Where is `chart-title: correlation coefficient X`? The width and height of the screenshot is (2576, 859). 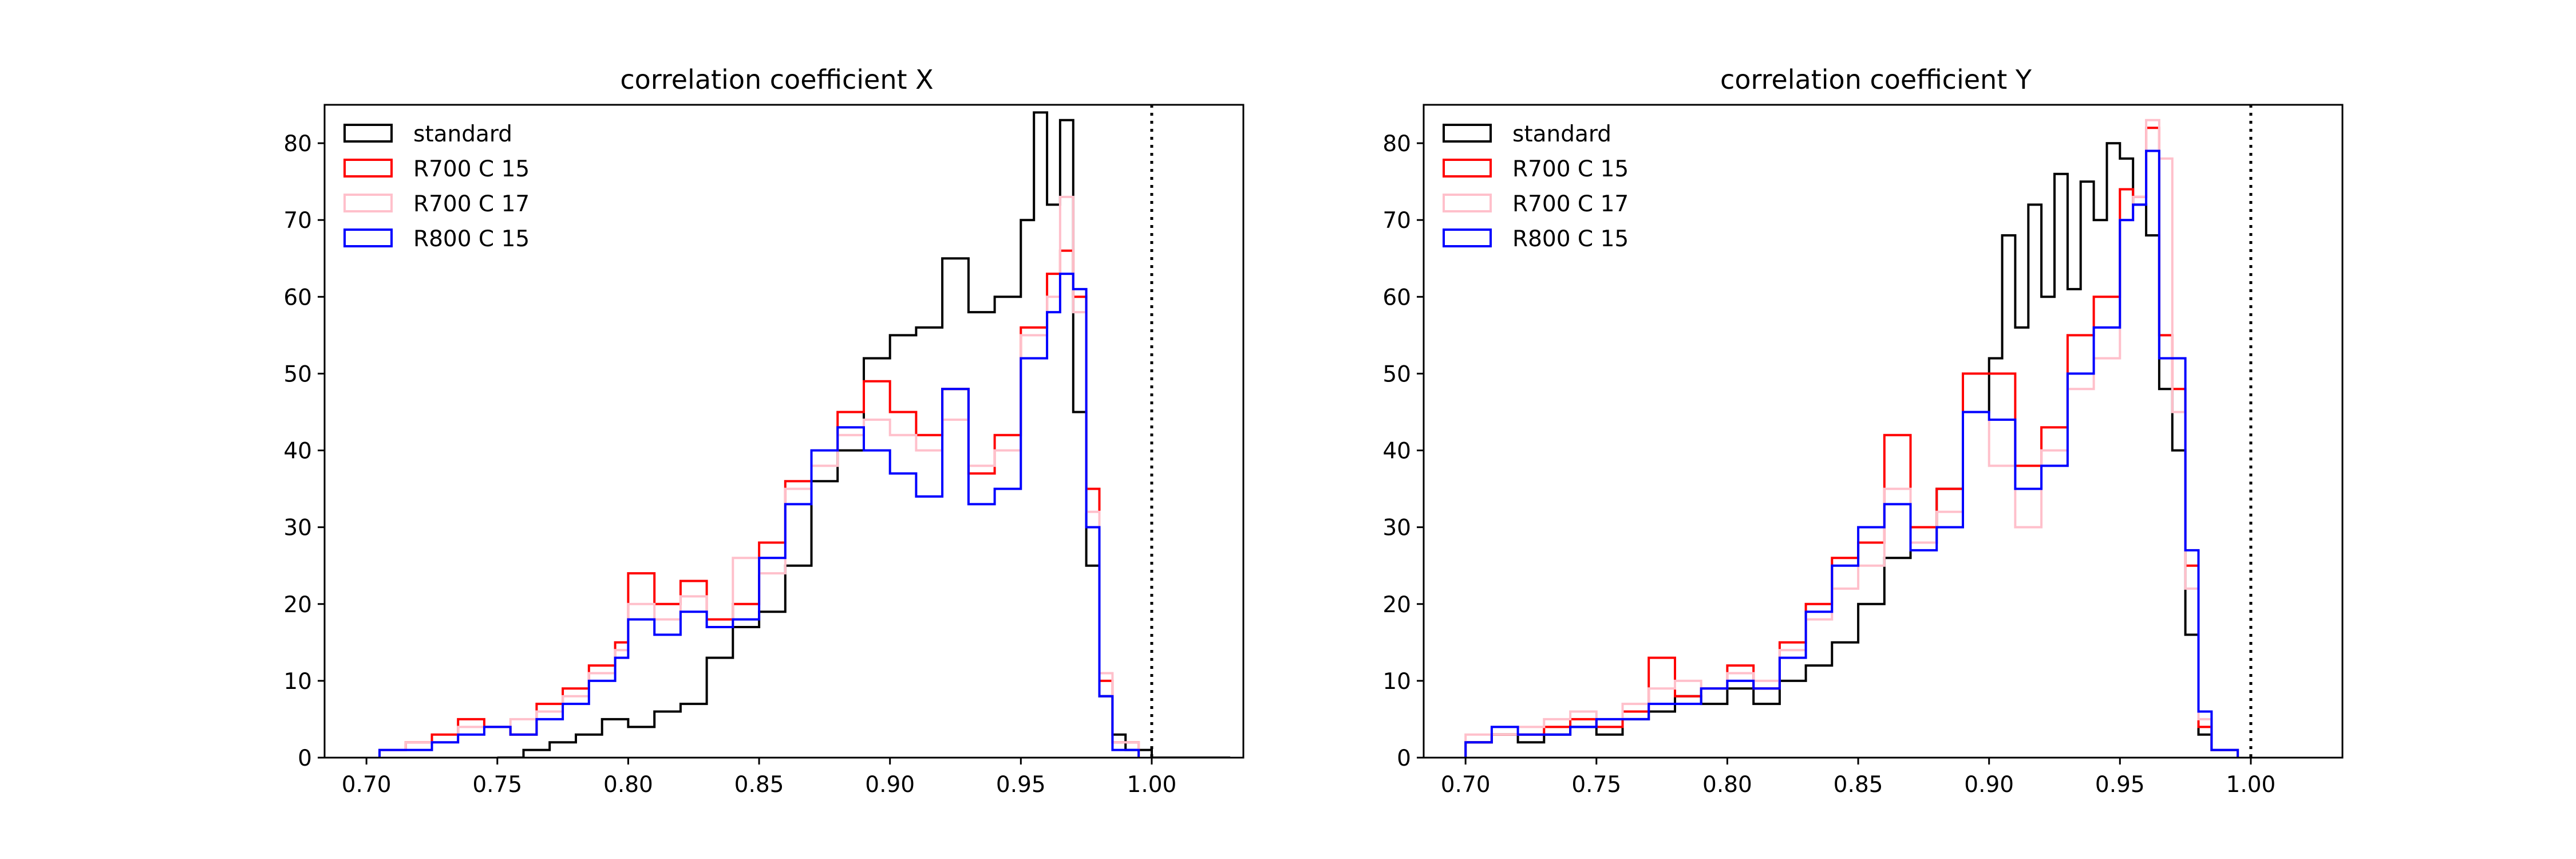 chart-title: correlation coefficient X is located at coordinates (776, 79).